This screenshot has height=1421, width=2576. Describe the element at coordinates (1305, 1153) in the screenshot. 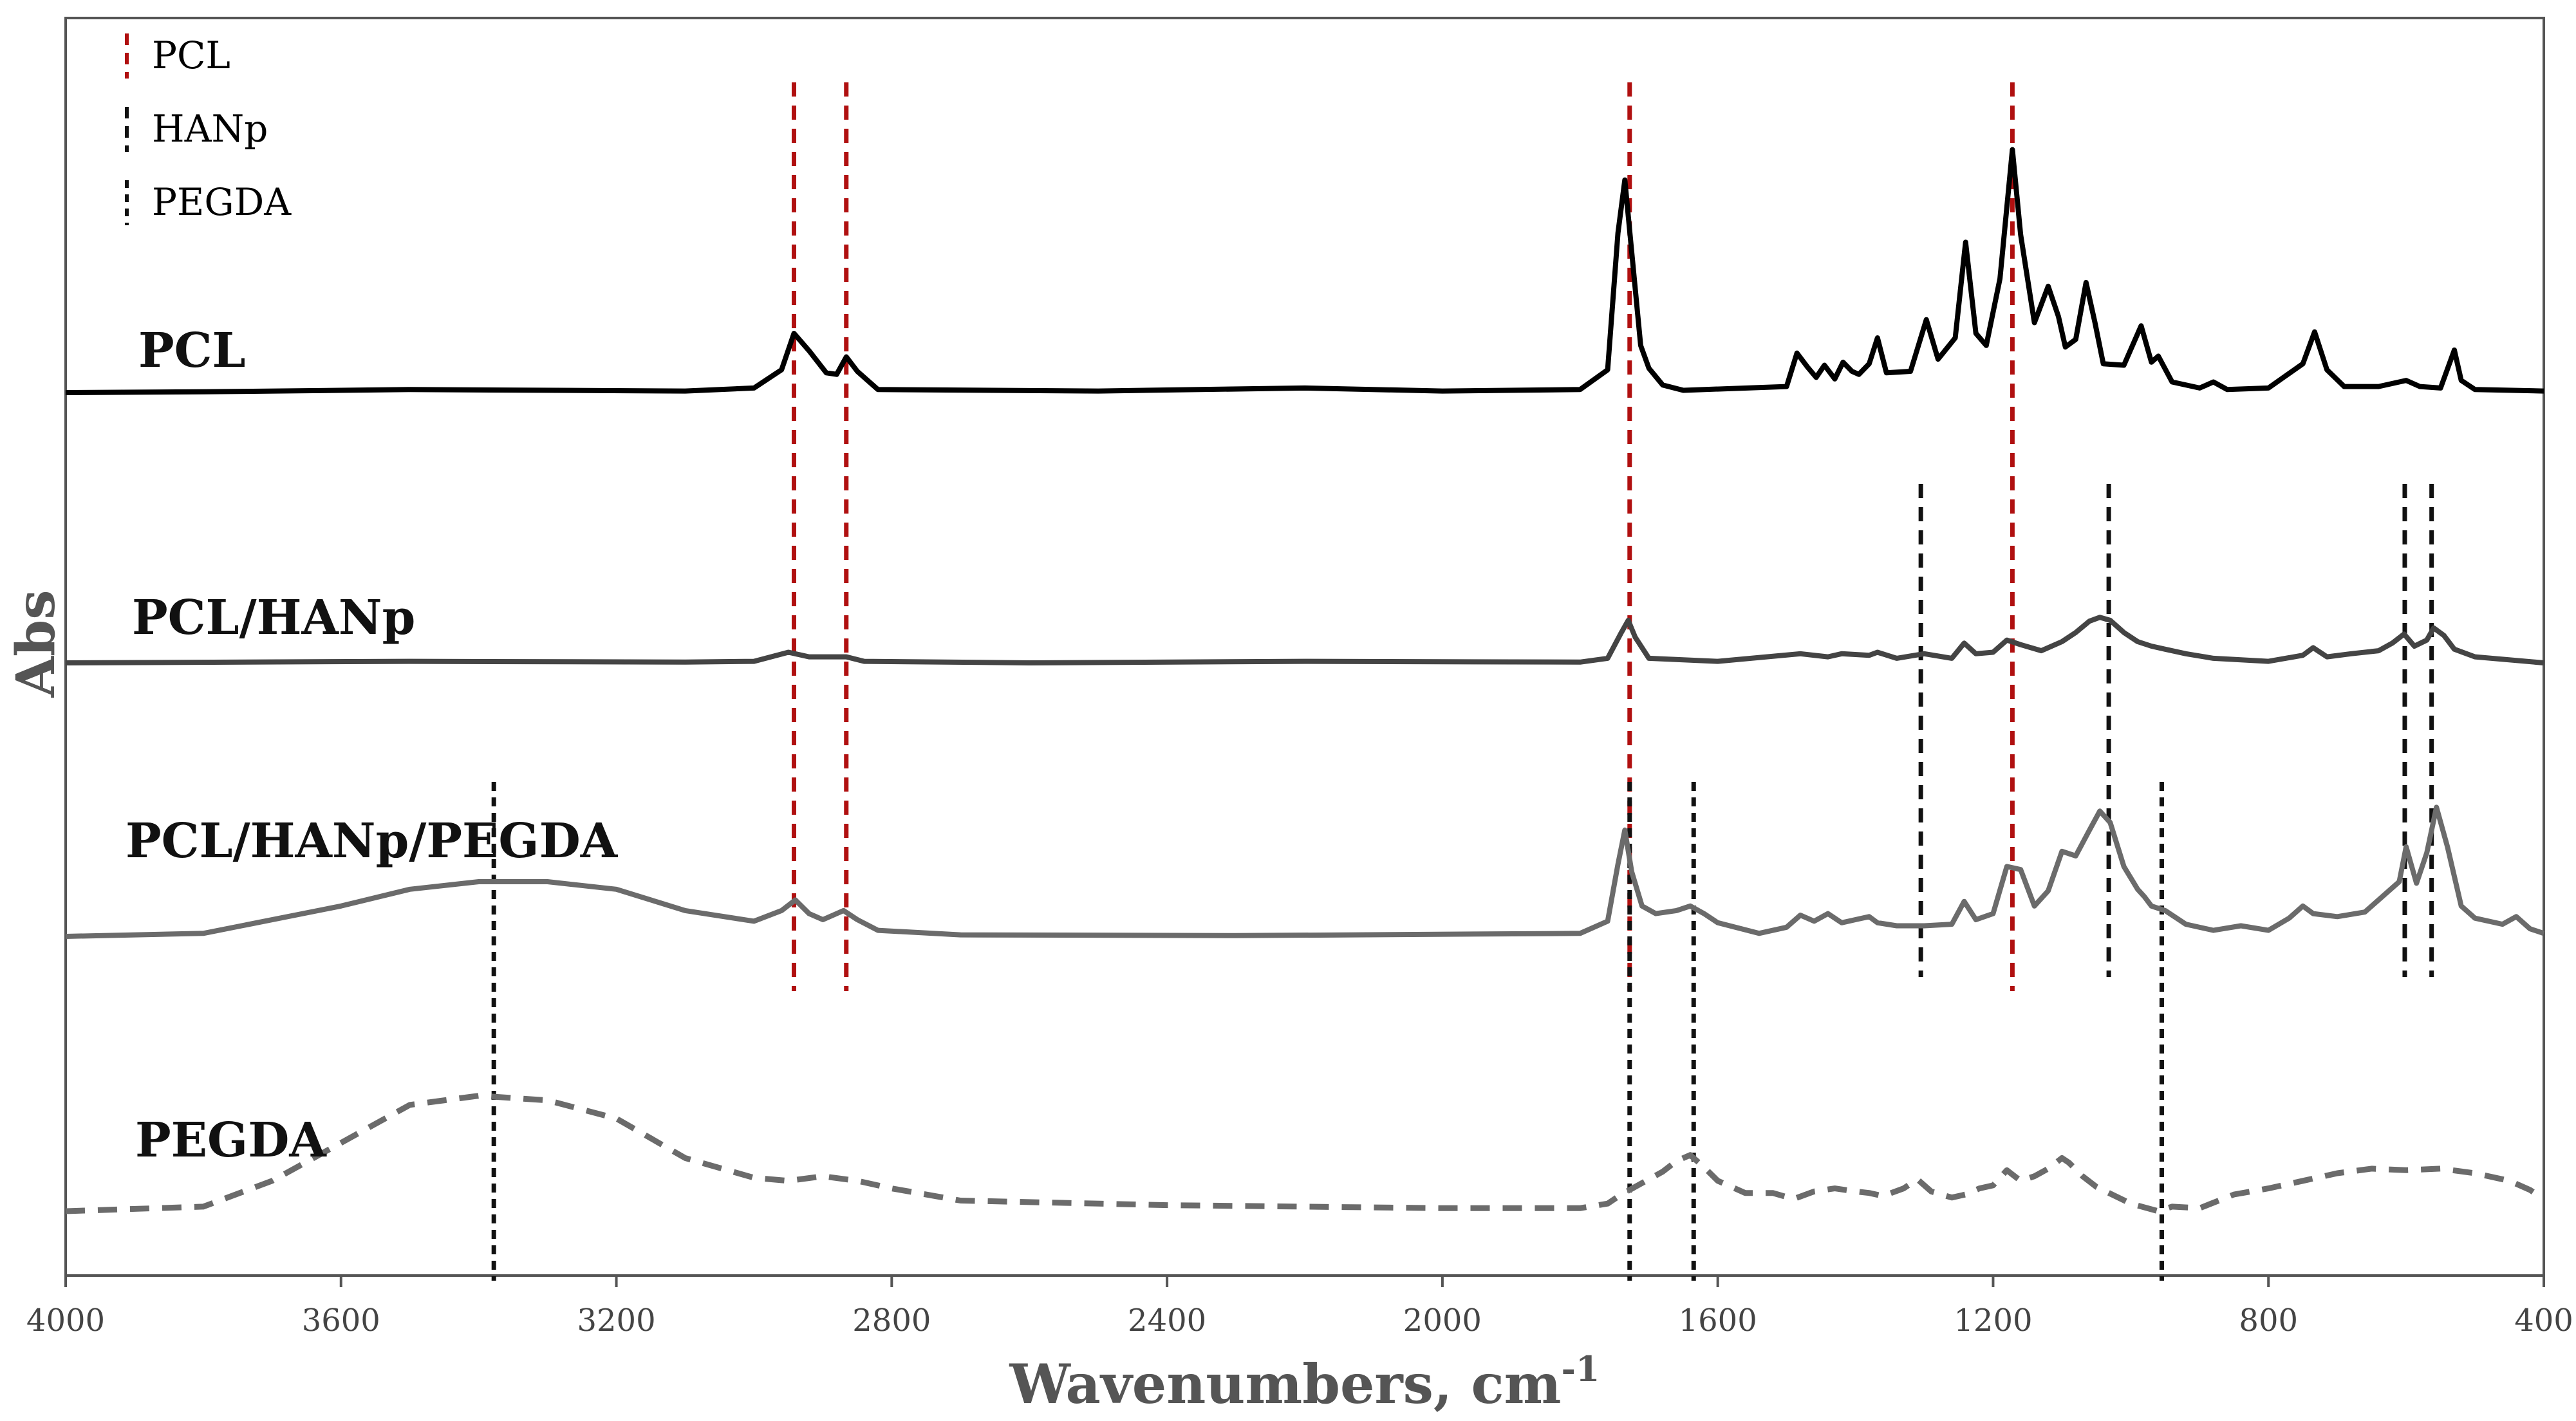

I see `series-line-pegda` at that location.